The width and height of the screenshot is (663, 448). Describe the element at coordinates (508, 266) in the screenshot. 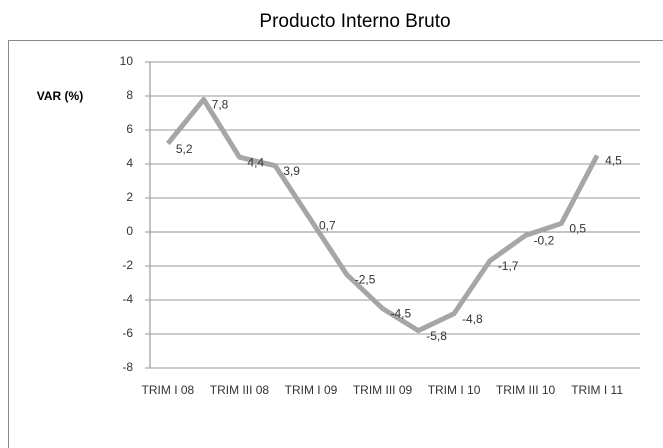

I see `data-label: -1,7` at that location.